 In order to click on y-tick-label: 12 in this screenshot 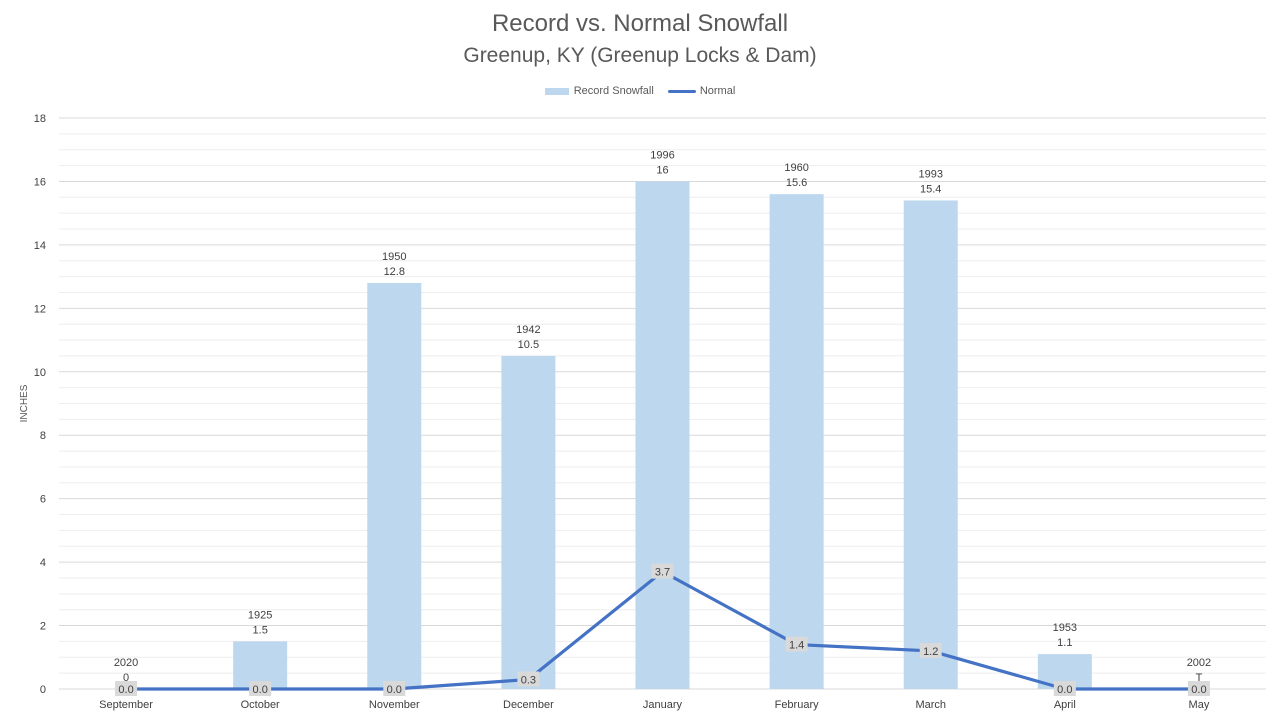, I will do `click(40, 309)`.